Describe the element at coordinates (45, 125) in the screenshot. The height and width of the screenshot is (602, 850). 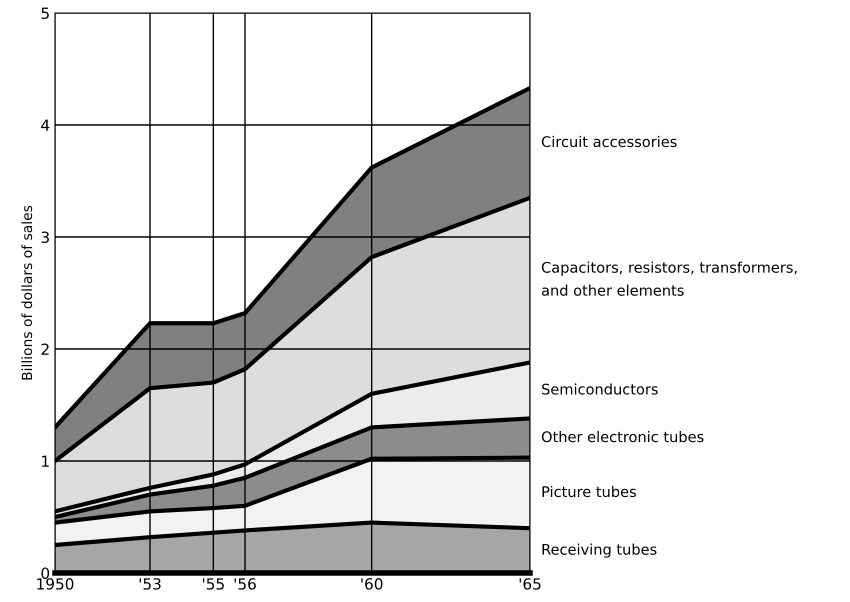
I see `y-tick-label: 4` at that location.